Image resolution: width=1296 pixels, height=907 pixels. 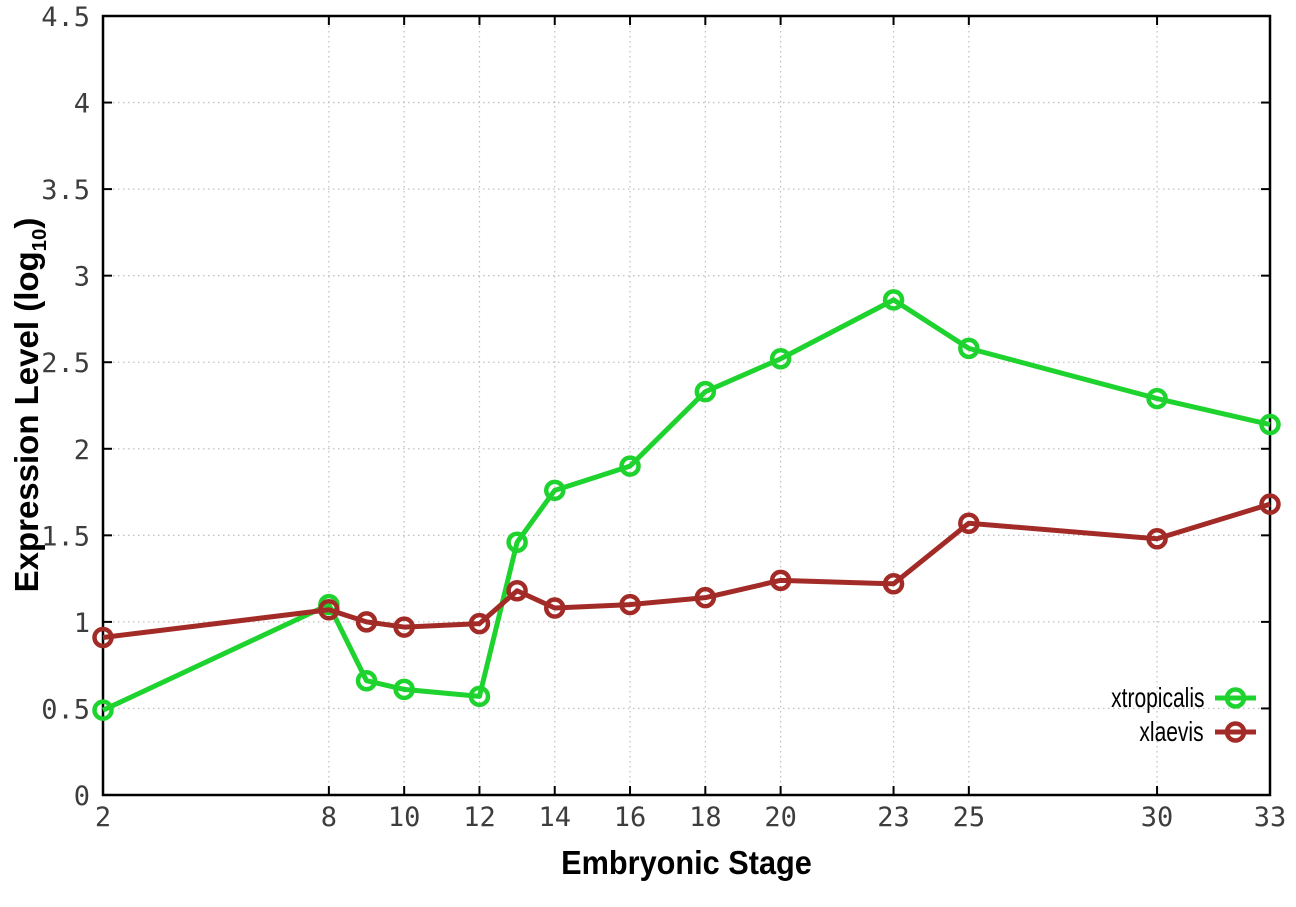 What do you see at coordinates (1235, 698) in the screenshot?
I see `legend-marker-xtropicalis-icon` at bounding box center [1235, 698].